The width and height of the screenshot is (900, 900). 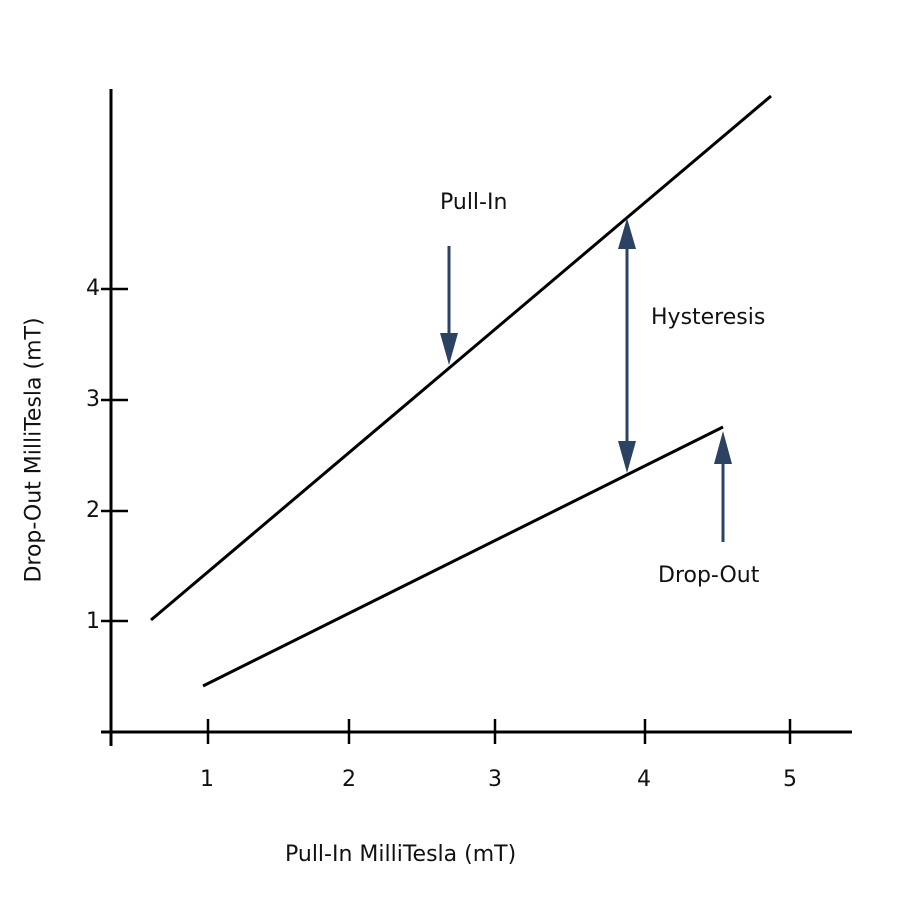 I want to click on pull-in-label: Pull-In, so click(x=474, y=202).